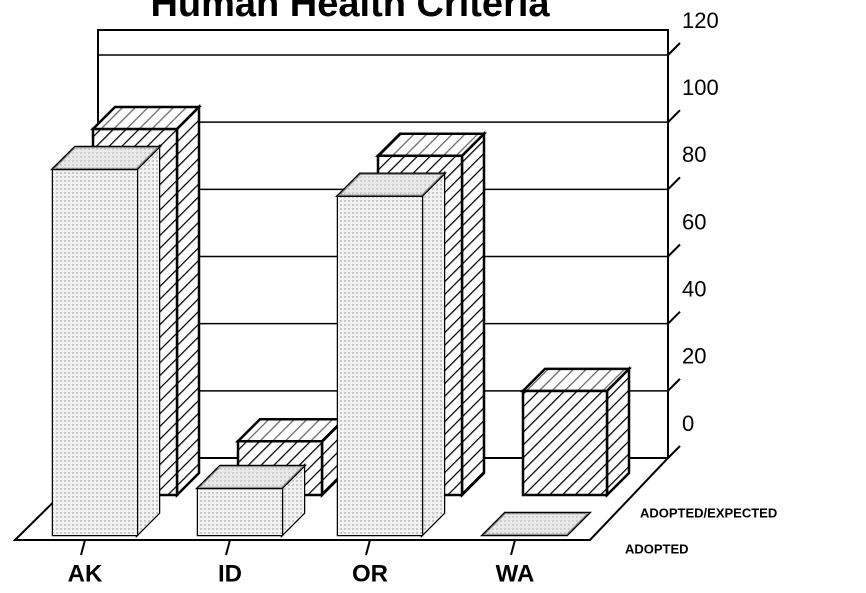 The height and width of the screenshot is (593, 866). Describe the element at coordinates (694, 154) in the screenshot. I see `y-tick-label: 80` at that location.